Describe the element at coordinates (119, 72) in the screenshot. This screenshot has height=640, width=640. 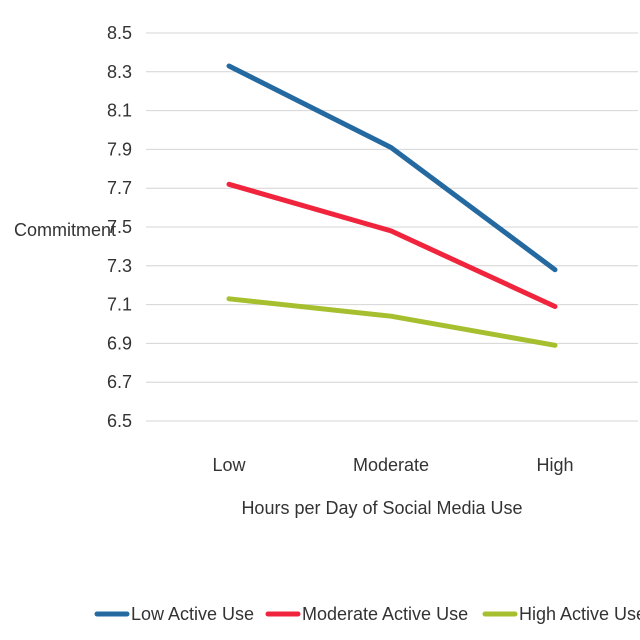
I see `y-tick-label: 8.3` at that location.